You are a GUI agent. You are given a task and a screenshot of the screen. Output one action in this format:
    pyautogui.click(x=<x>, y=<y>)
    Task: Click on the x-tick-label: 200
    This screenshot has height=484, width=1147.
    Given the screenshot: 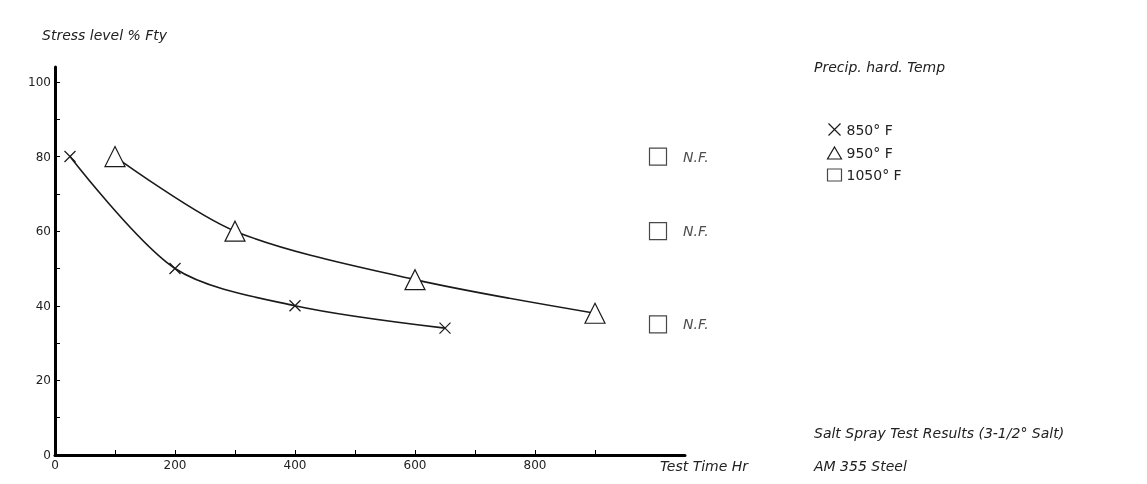 What is the action you would take?
    pyautogui.click(x=175, y=465)
    